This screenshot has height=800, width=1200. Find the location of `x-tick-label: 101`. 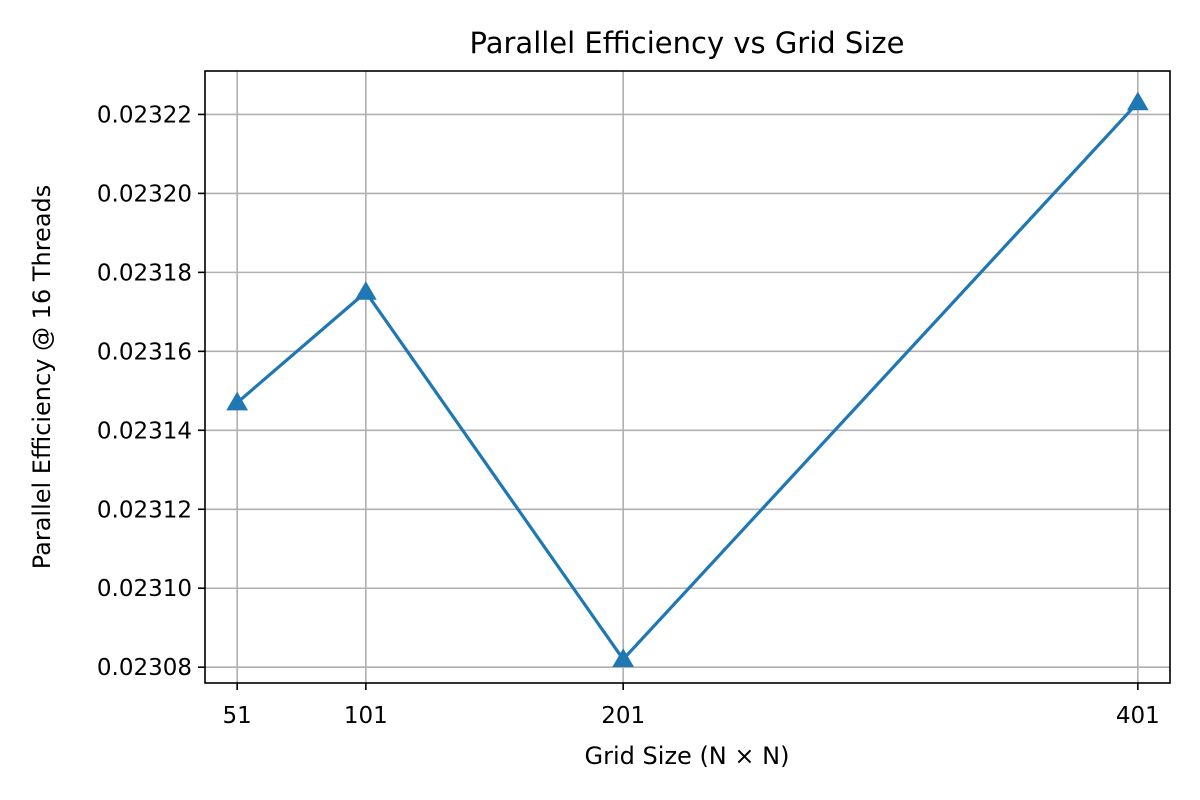

x-tick-label: 101 is located at coordinates (366, 716).